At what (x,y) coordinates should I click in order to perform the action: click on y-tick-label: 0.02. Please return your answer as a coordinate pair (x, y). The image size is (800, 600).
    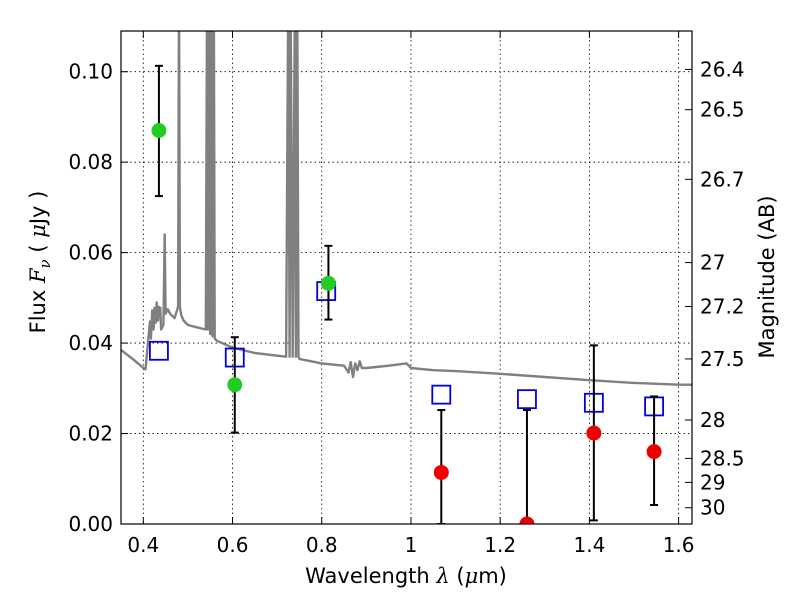
    Looking at the image, I should click on (90, 434).